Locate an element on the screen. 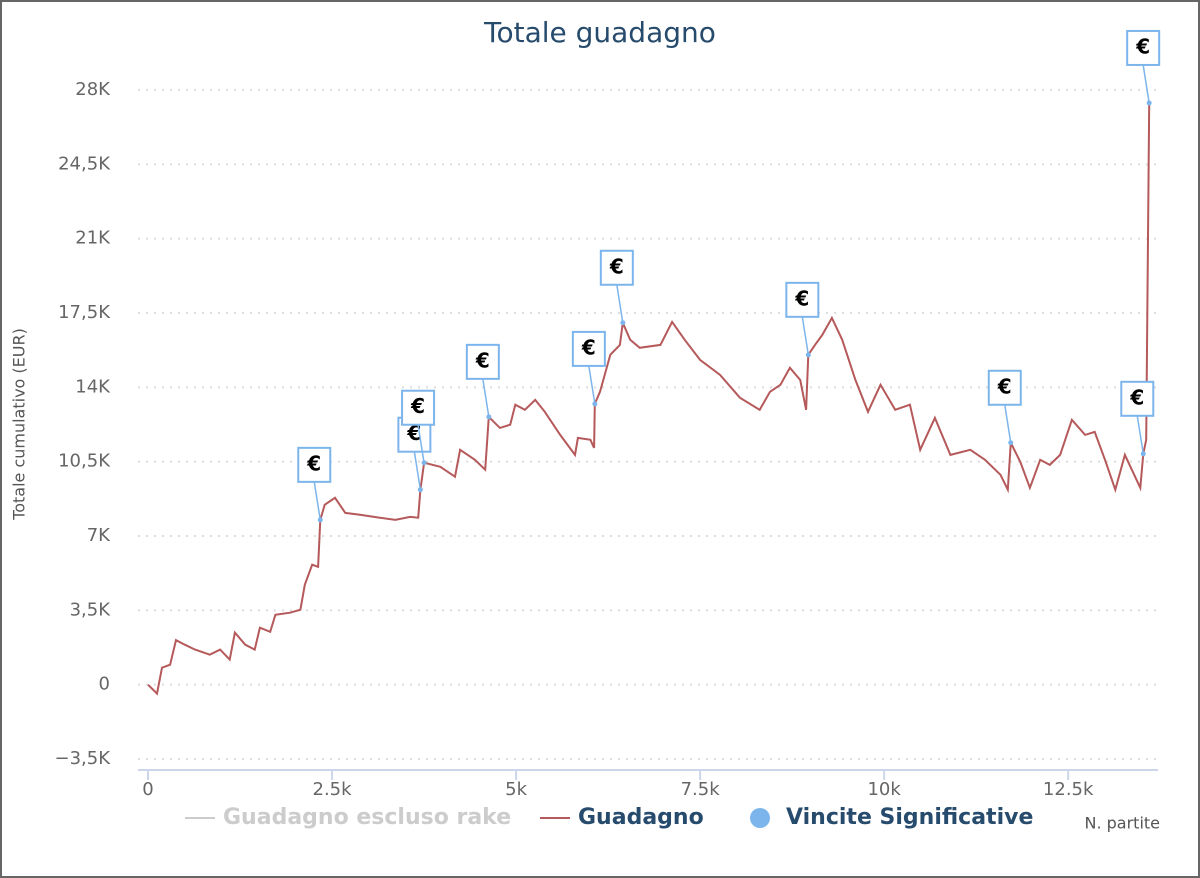  legend-symbol is located at coordinates (760, 818).